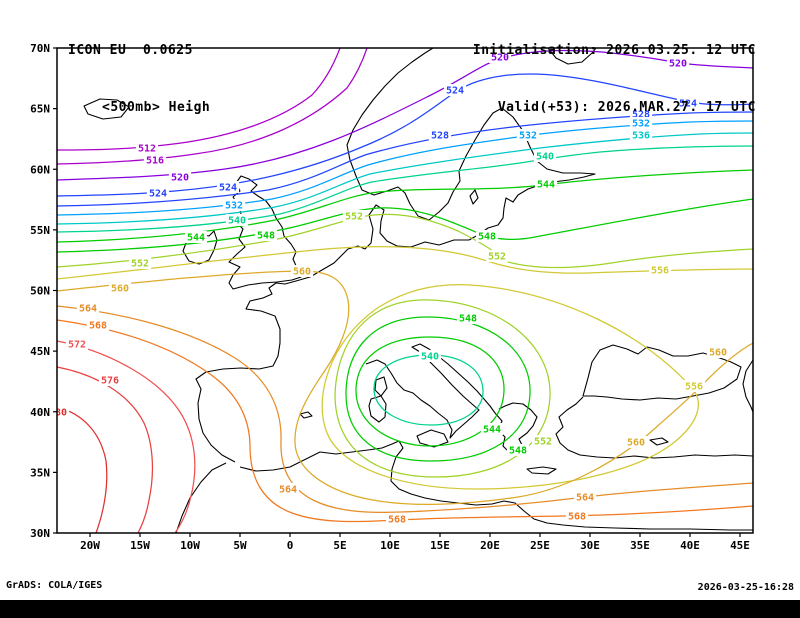 This screenshot has height=618, width=800. Describe the element at coordinates (40, 351) in the screenshot. I see `y-tick-label: 45N` at that location.